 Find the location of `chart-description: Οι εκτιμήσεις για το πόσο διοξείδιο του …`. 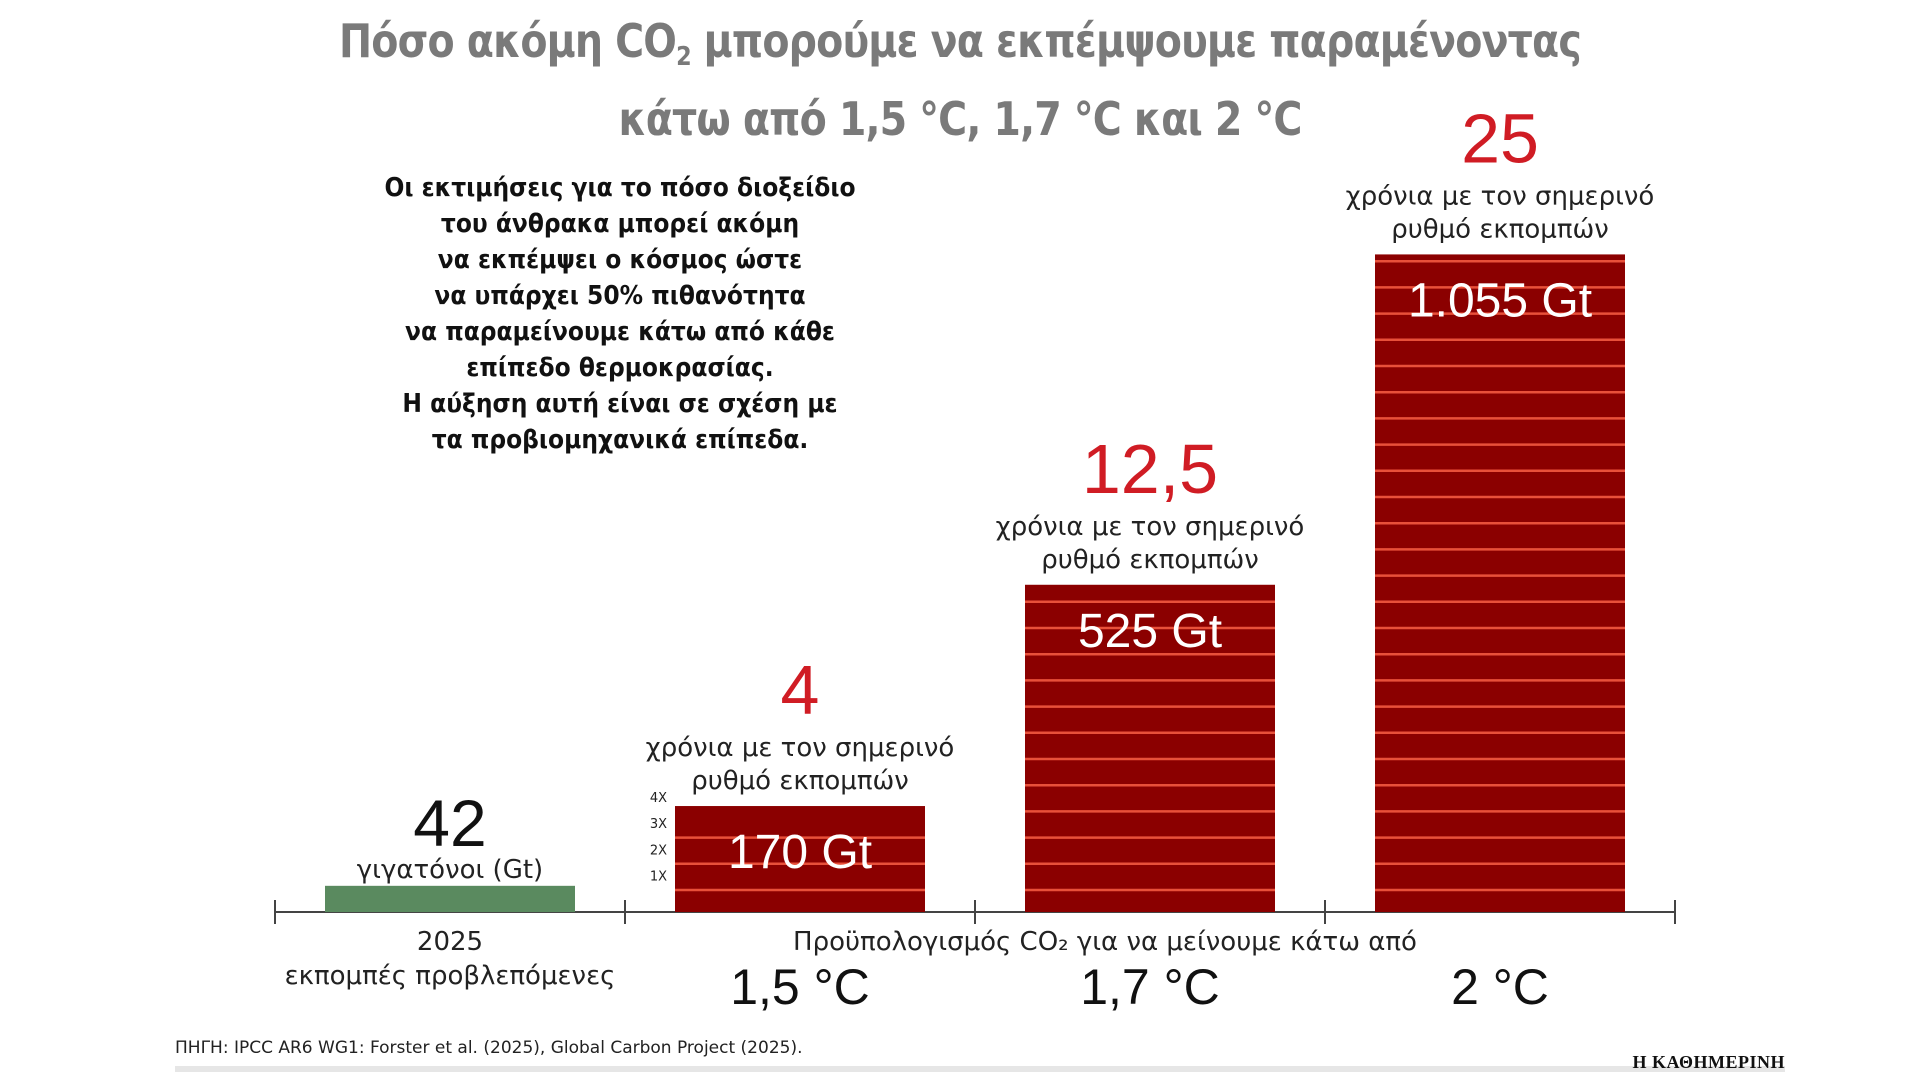

chart-description: Οι εκτιμήσεις για το πόσο διοξείδιο του … is located at coordinates (620, 314).